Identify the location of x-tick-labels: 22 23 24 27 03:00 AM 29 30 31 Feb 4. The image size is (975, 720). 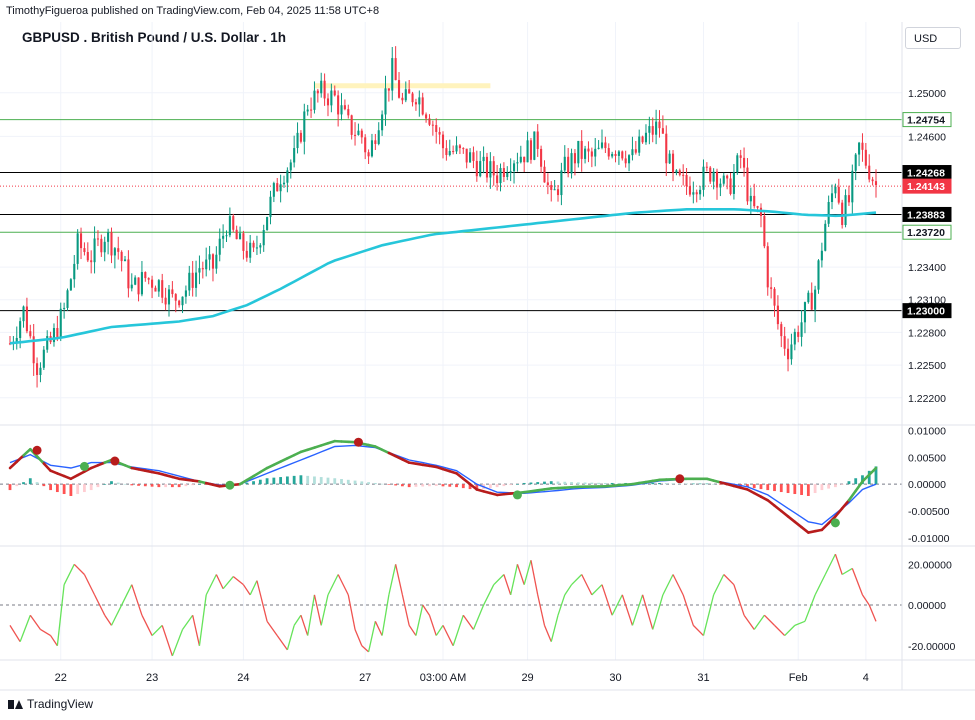
(462, 678).